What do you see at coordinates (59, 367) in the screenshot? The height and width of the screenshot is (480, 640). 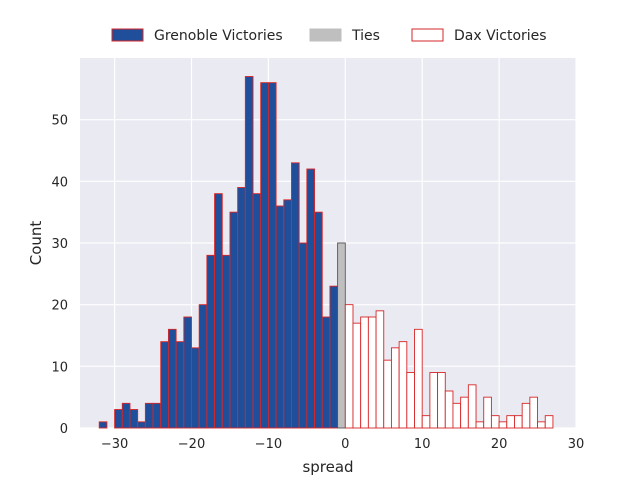 I see `y-tick-label: 10` at bounding box center [59, 367].